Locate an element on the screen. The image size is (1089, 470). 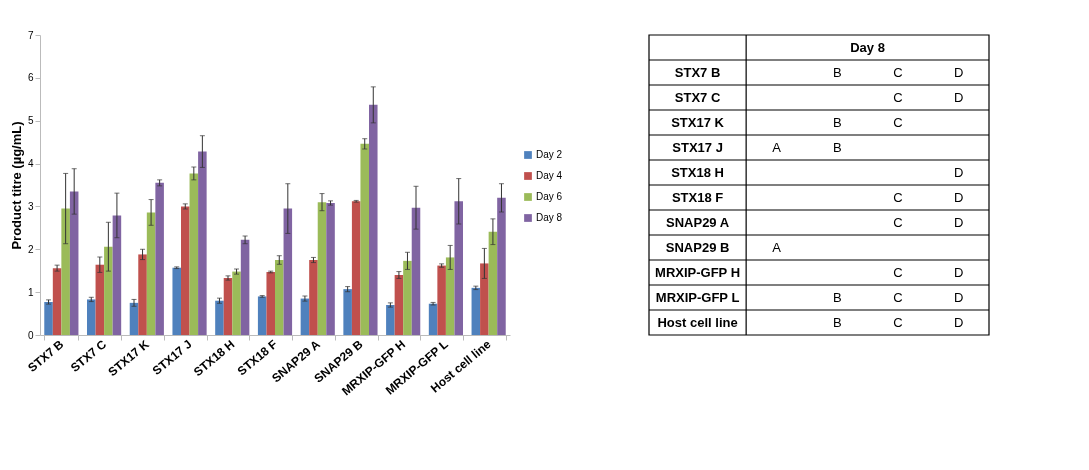
y-tick-label: 2 is located at coordinates (30, 249).